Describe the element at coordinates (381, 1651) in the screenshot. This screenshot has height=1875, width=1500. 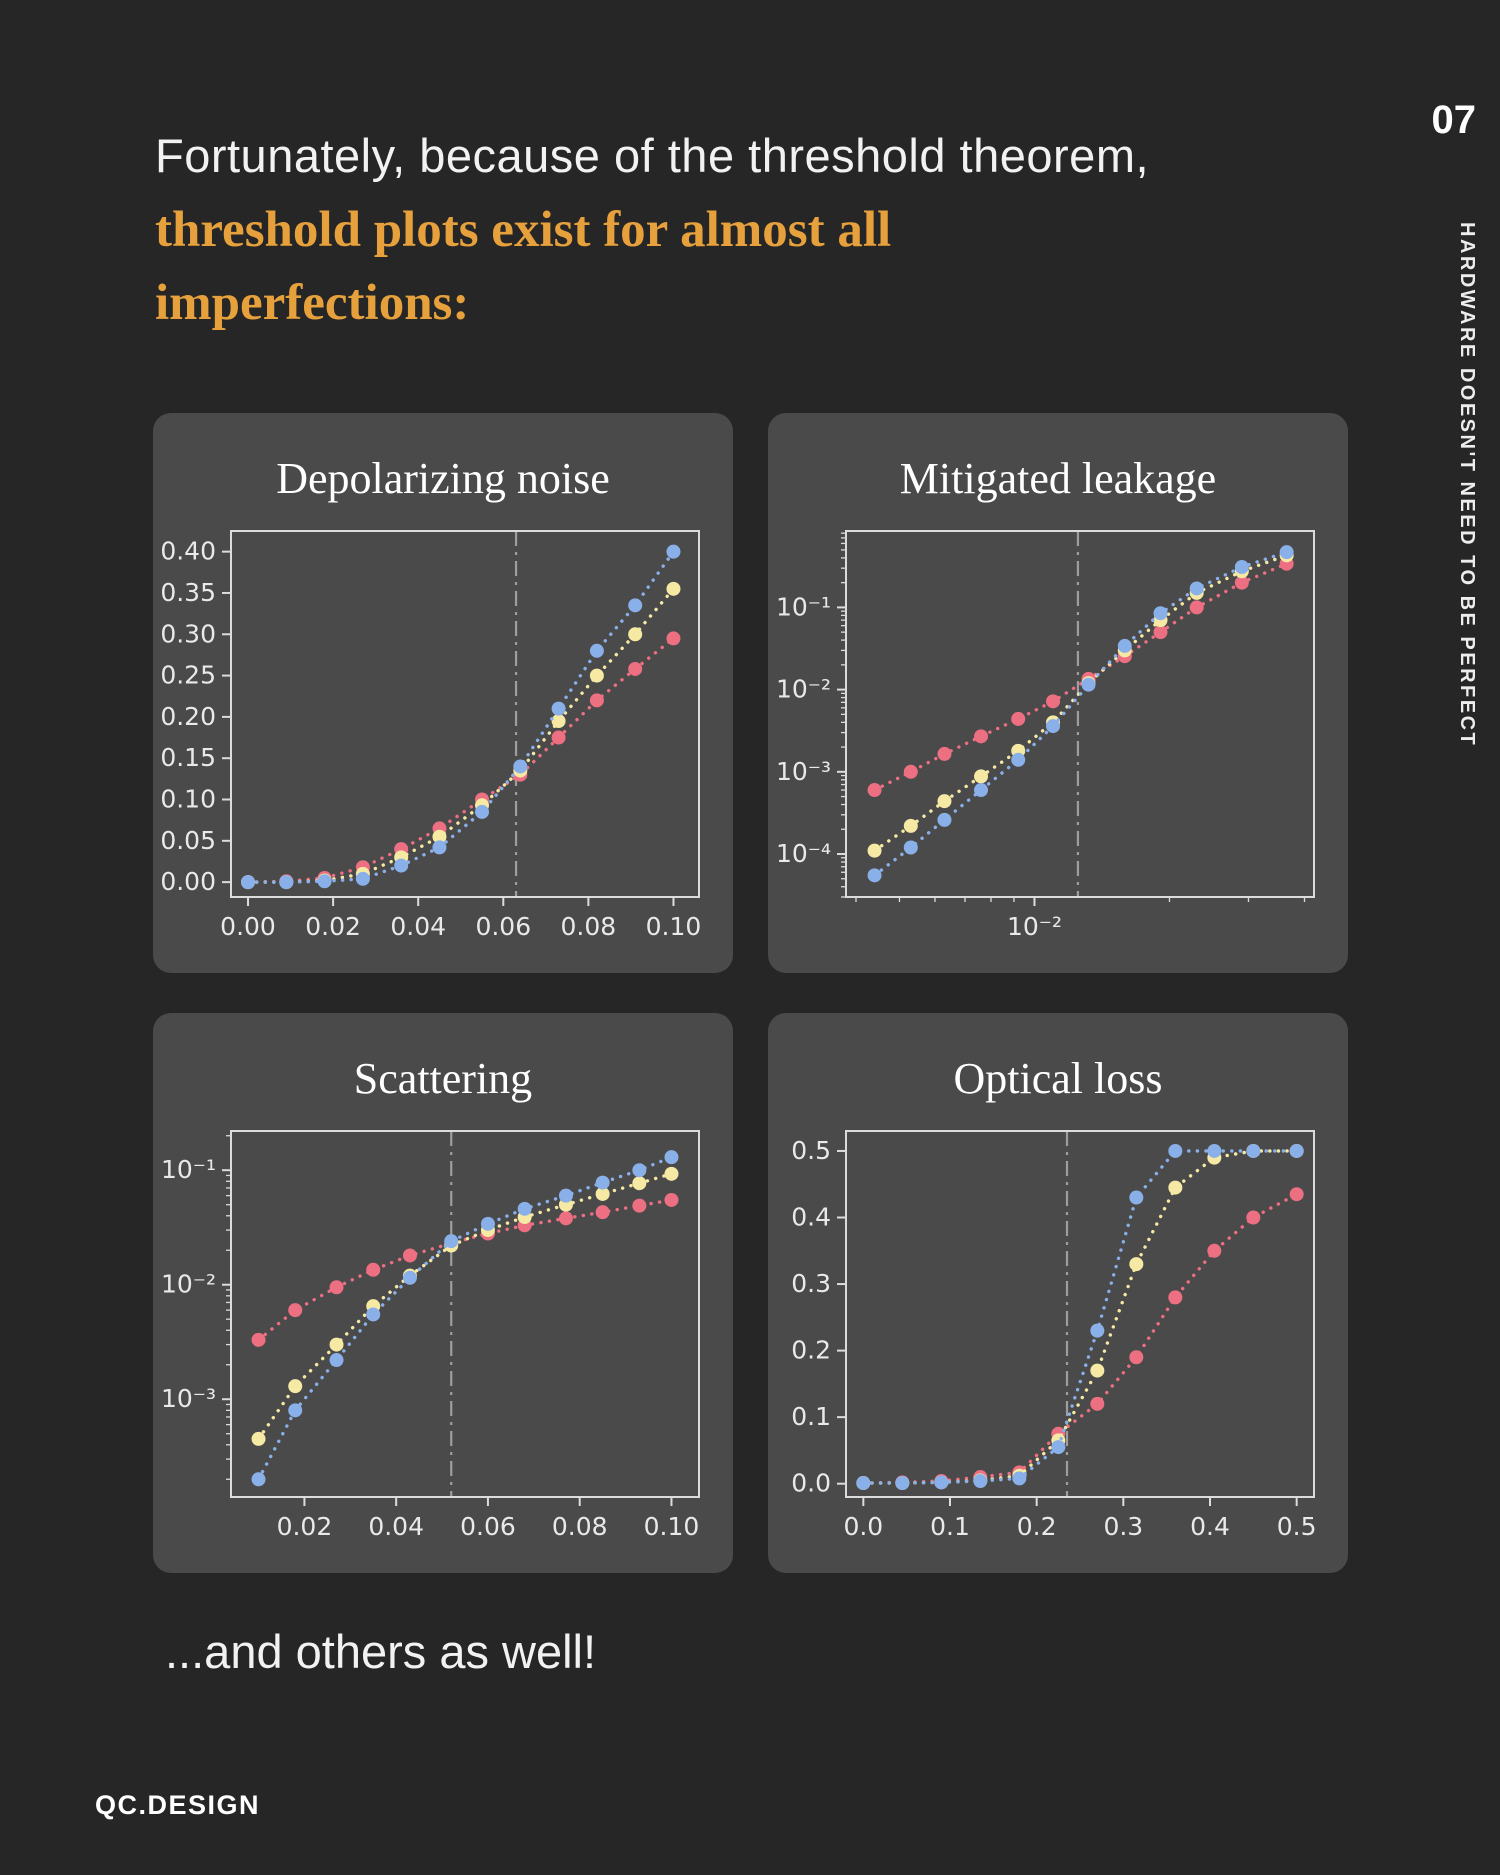
I see `footer-note: ...and others as well!` at that location.